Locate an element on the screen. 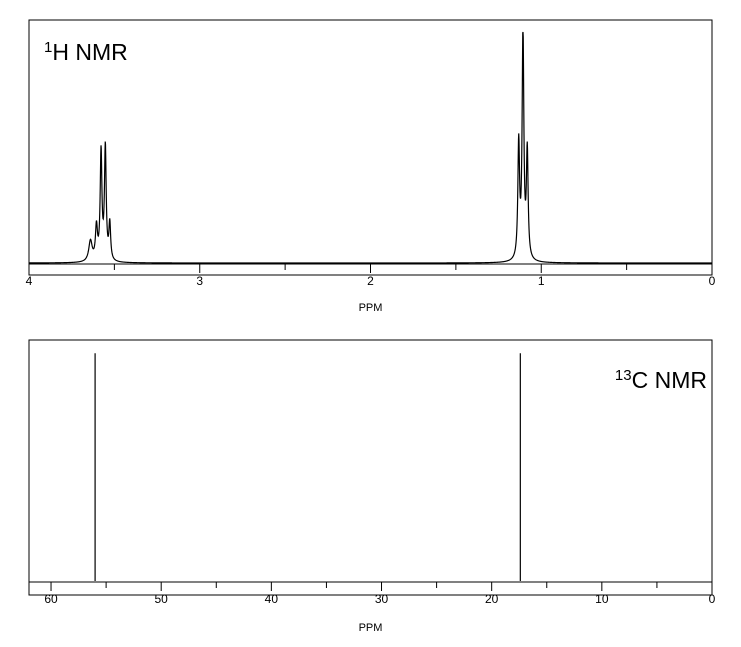  h-nmr-title-main: H NMR is located at coordinates (89, 52).